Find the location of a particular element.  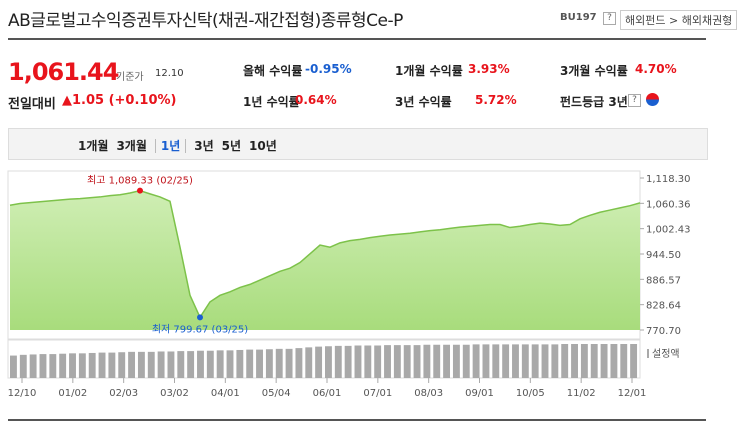

price-date: 12.10 is located at coordinates (169, 73).